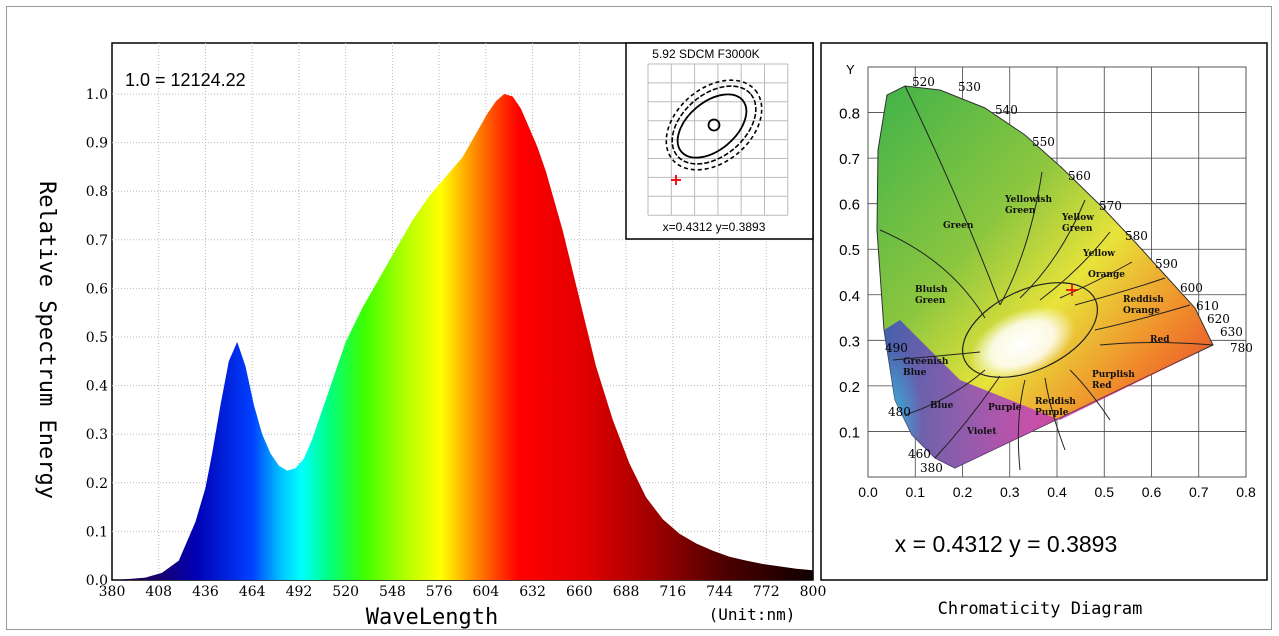  Describe the element at coordinates (97, 581) in the screenshot. I see `y-tick-label: 0.0` at that location.